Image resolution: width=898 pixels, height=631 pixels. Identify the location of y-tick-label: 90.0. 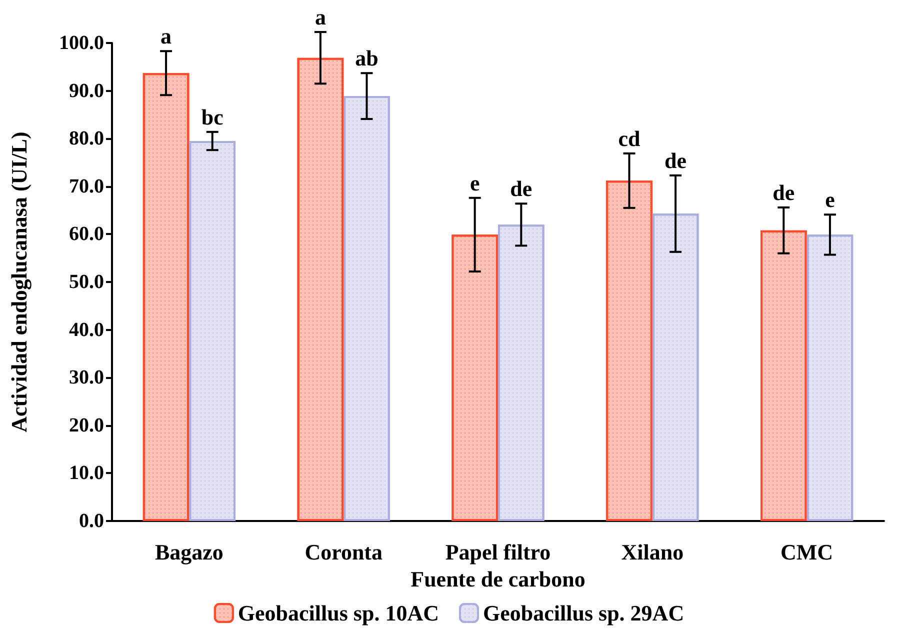
(86, 91).